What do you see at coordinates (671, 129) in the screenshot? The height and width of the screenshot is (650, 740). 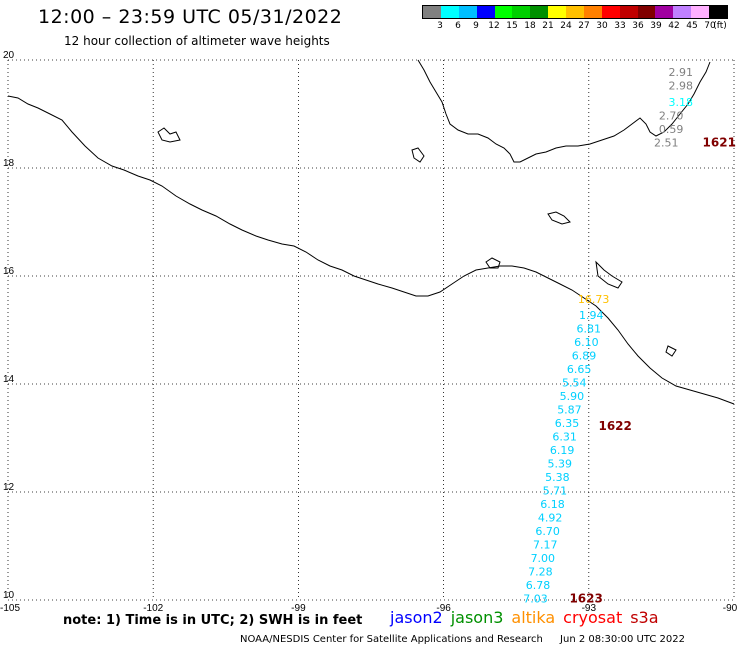 I see `wave-height-value: 0.59` at bounding box center [671, 129].